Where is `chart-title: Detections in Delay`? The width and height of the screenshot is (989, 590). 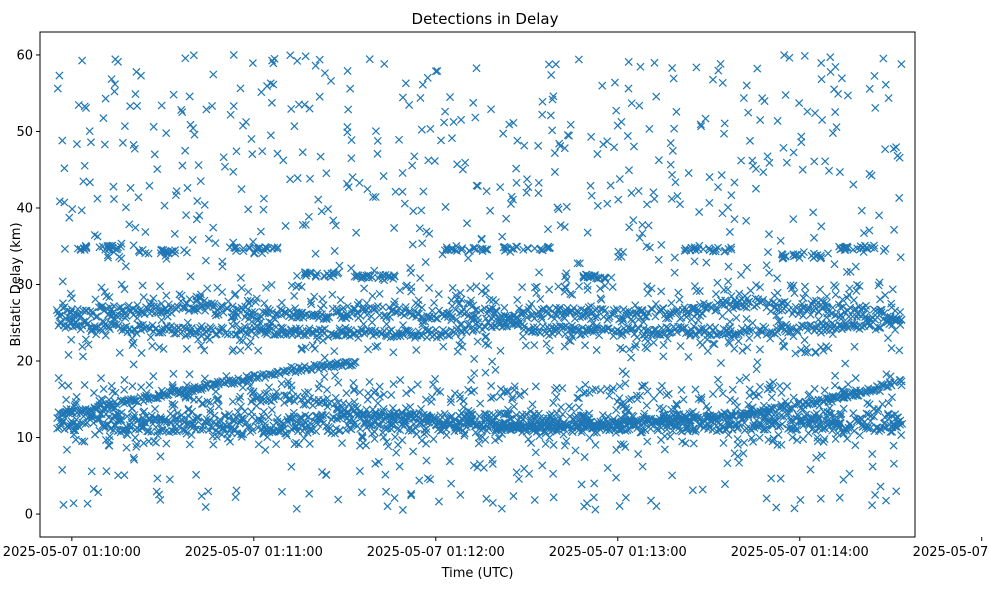
chart-title: Detections in Delay is located at coordinates (485, 19).